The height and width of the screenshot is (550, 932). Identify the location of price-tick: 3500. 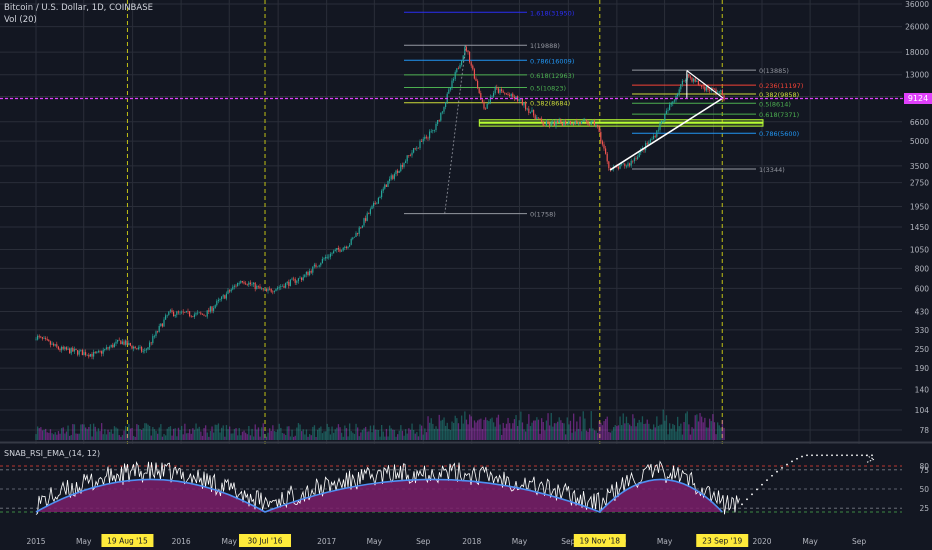
(919, 166).